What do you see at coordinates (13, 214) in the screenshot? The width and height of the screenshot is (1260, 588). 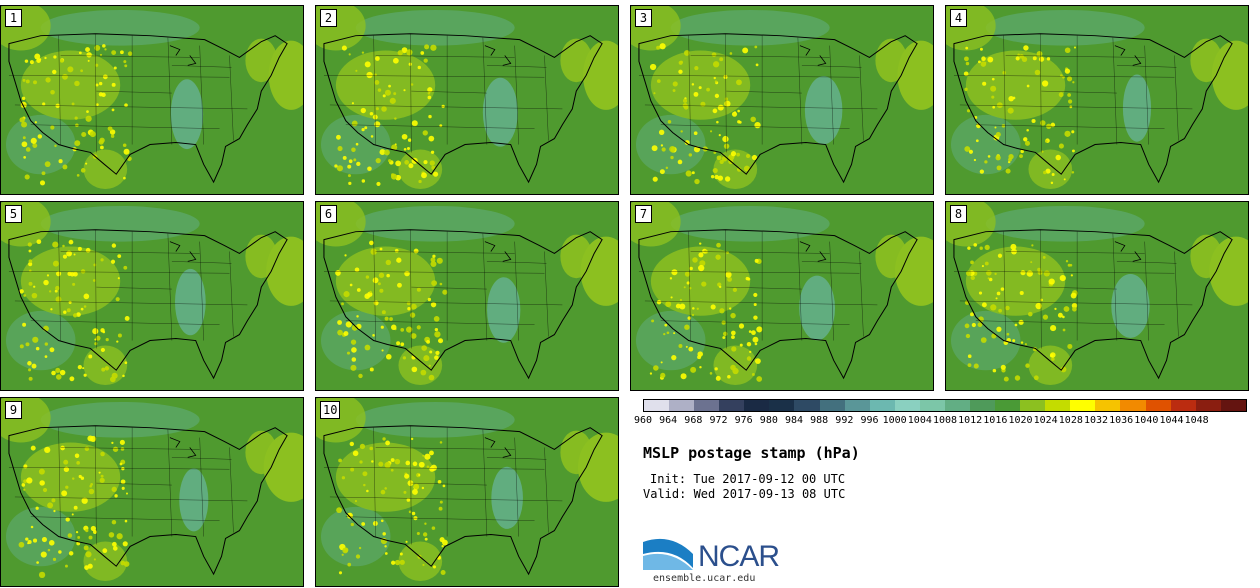 I see `member-label: 5` at bounding box center [13, 214].